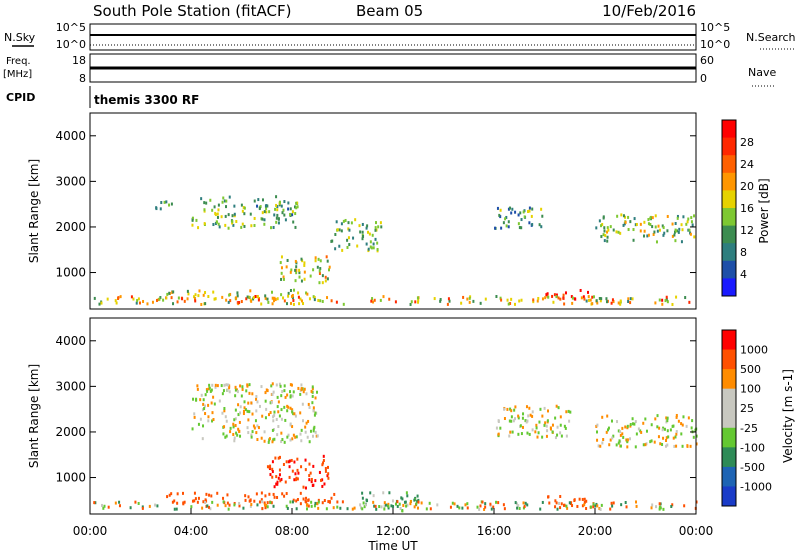 The height and width of the screenshot is (554, 800). Describe the element at coordinates (393, 523) in the screenshot. I see `velocity-x-axis: 00:00 04:00 08:00 12:00 16:00 20:00 00:00` at that location.